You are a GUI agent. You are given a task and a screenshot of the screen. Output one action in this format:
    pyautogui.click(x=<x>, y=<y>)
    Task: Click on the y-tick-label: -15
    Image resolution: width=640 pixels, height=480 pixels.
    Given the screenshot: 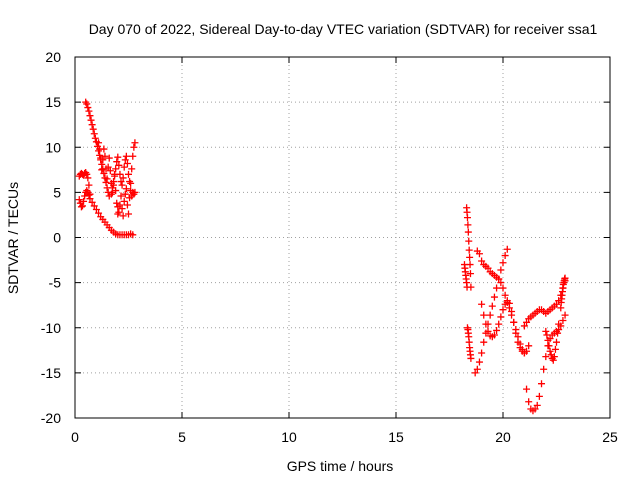 What is the action you would take?
    pyautogui.click(x=51, y=373)
    